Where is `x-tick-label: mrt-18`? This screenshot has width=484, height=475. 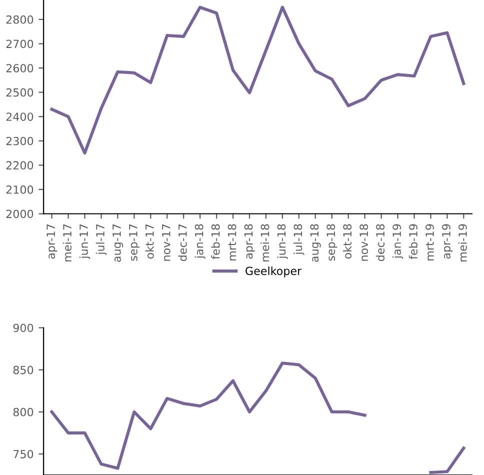
x-tick-label: mrt-18 is located at coordinates (232, 242).